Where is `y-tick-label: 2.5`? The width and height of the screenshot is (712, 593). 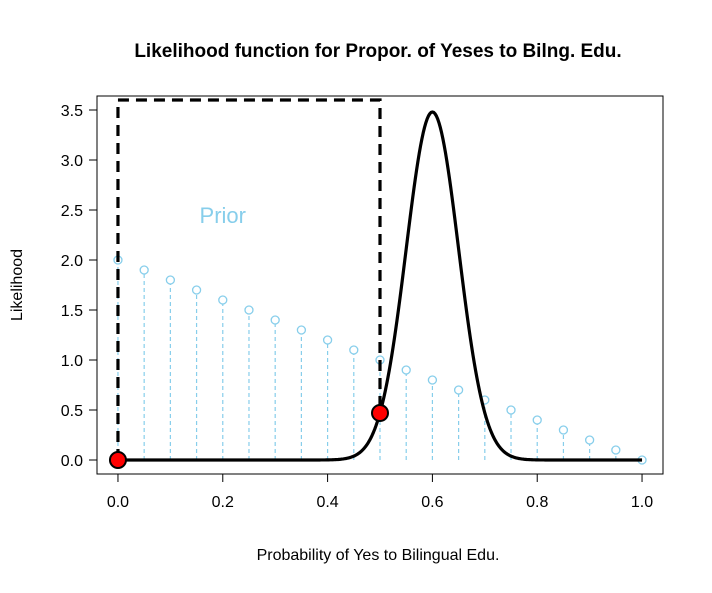
y-tick-label: 2.5 is located at coordinates (72, 211).